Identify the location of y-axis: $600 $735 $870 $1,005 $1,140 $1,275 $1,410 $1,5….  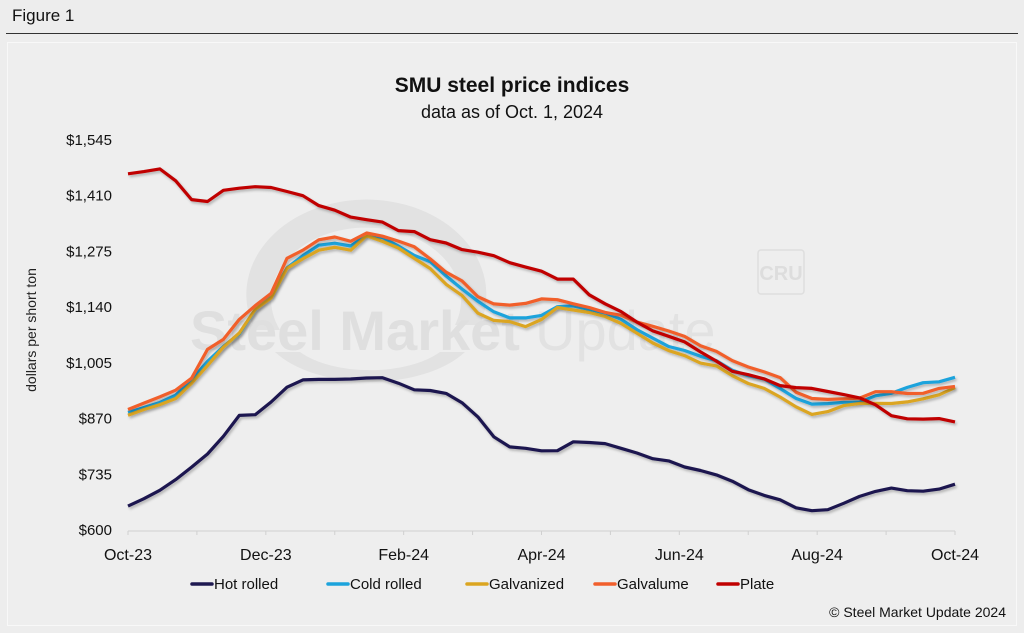
(89, 335).